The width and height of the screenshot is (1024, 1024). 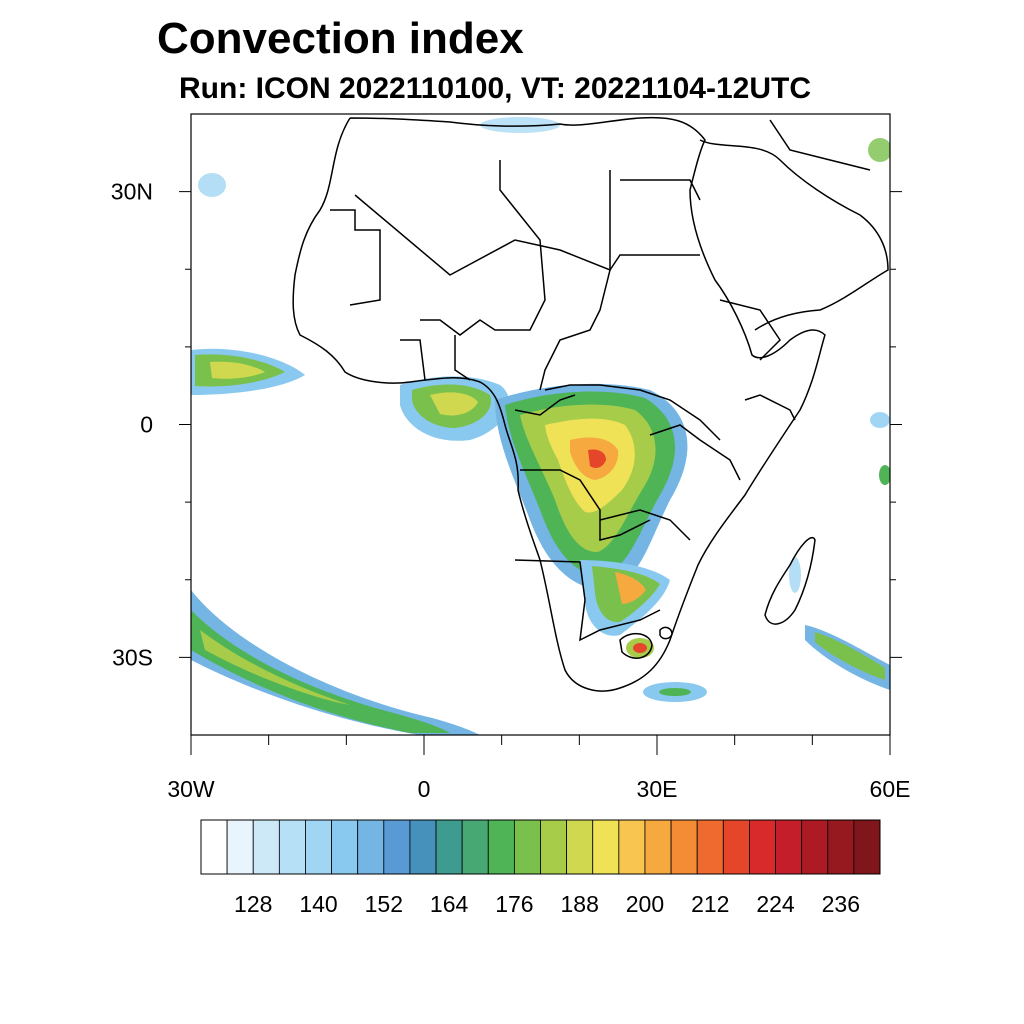 I want to click on colorbar-label: 188, so click(x=579, y=904).